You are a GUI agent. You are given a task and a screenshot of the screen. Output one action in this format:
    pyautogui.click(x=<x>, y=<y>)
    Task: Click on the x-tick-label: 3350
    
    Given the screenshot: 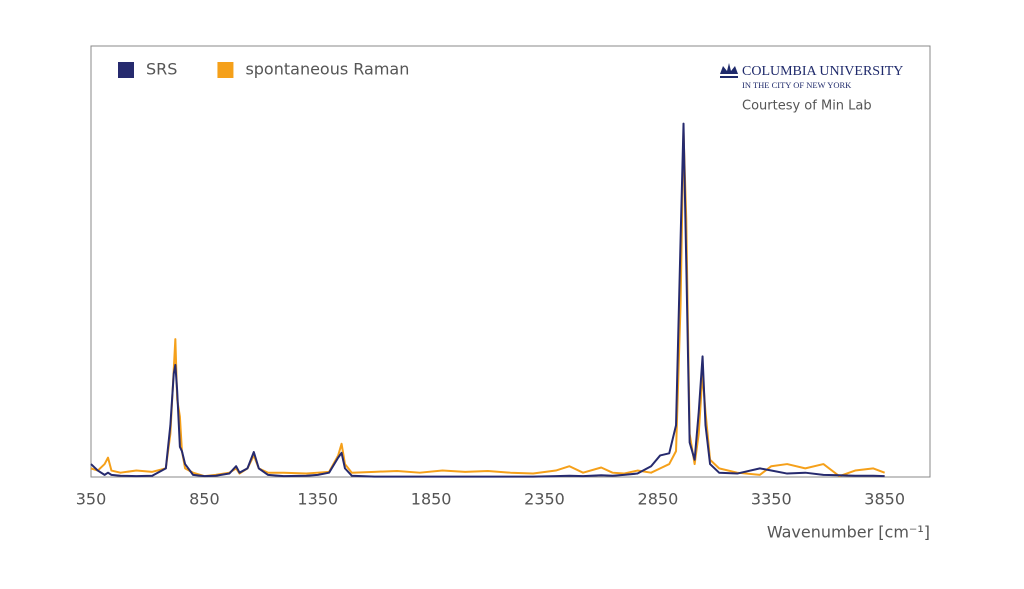 What is the action you would take?
    pyautogui.click(x=771, y=499)
    